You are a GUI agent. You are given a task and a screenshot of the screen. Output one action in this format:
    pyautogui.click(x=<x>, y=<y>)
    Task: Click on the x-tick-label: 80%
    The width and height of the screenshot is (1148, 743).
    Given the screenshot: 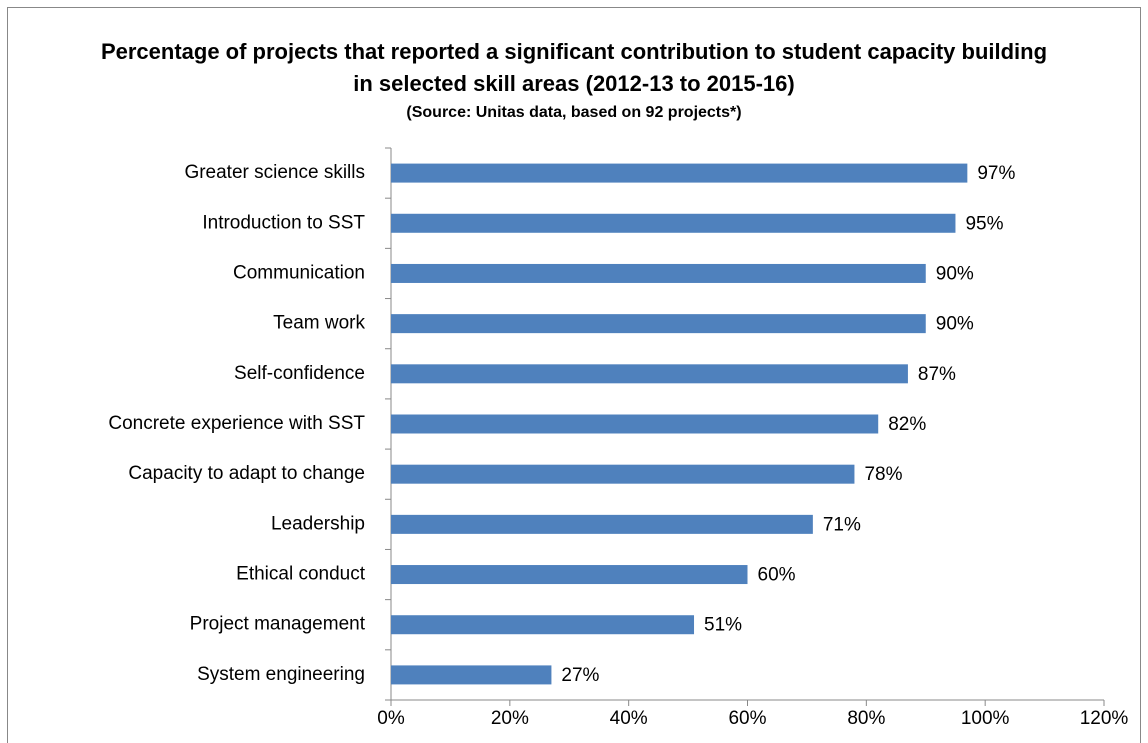 What is the action you would take?
    pyautogui.click(x=866, y=718)
    